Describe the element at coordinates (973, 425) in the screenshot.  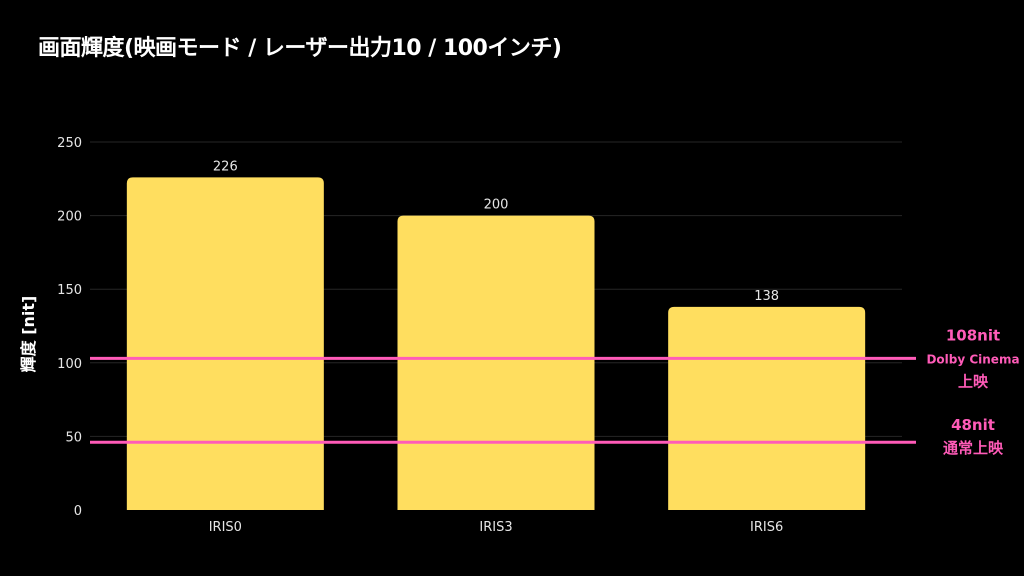
I see `reference-line-label: 48nit` at that location.